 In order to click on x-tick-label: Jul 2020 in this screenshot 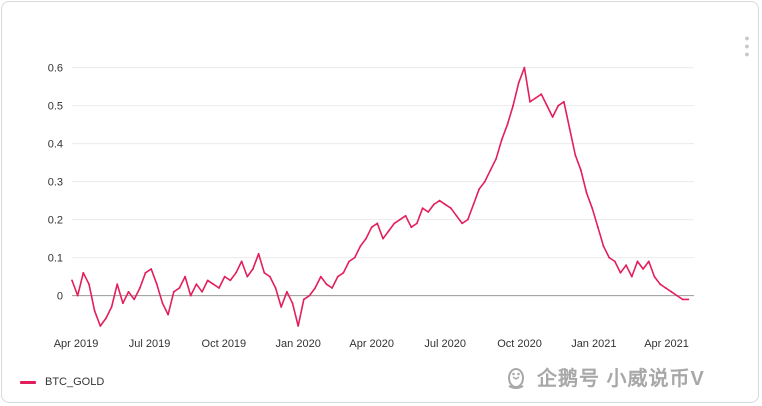, I will do `click(445, 344)`.